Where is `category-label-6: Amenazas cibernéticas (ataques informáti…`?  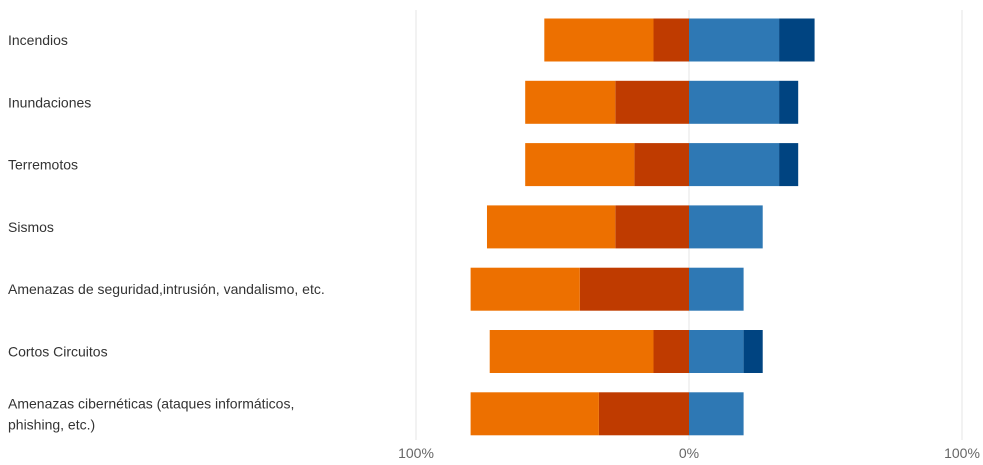 category-label-6: Amenazas cibernéticas (ataques informáti… is located at coordinates (151, 413).